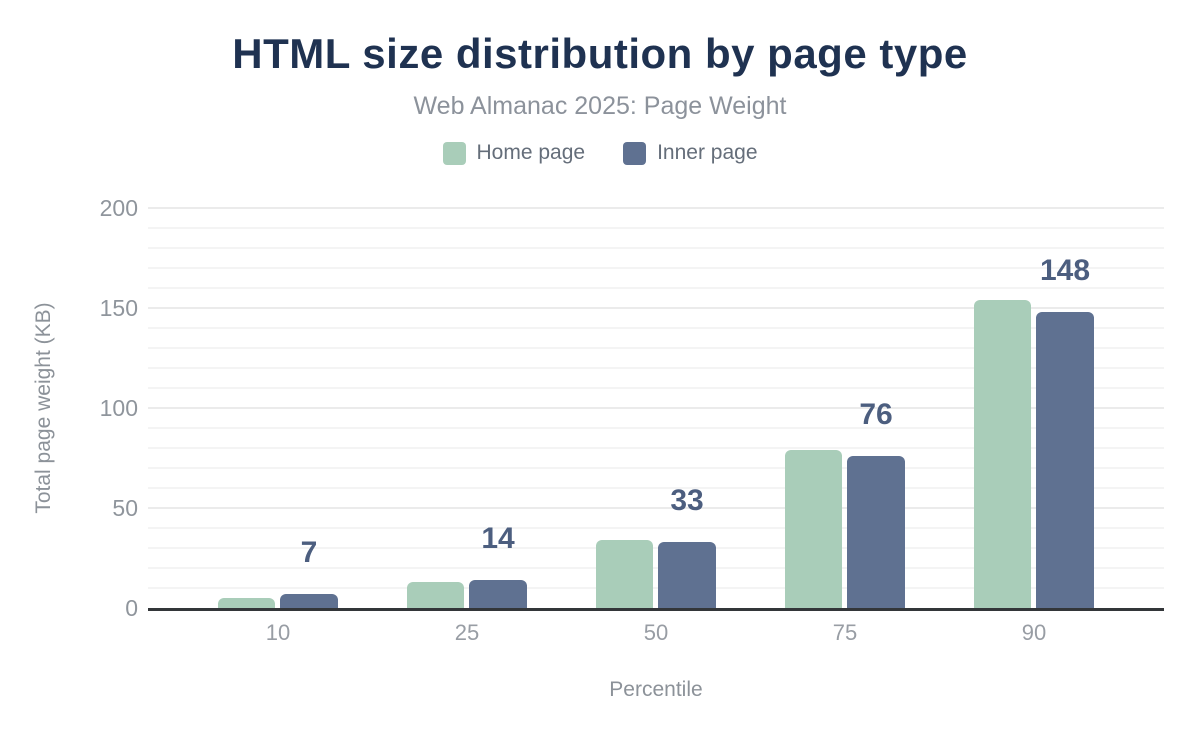  Describe the element at coordinates (309, 552) in the screenshot. I see `data-label-p10: 7` at that location.